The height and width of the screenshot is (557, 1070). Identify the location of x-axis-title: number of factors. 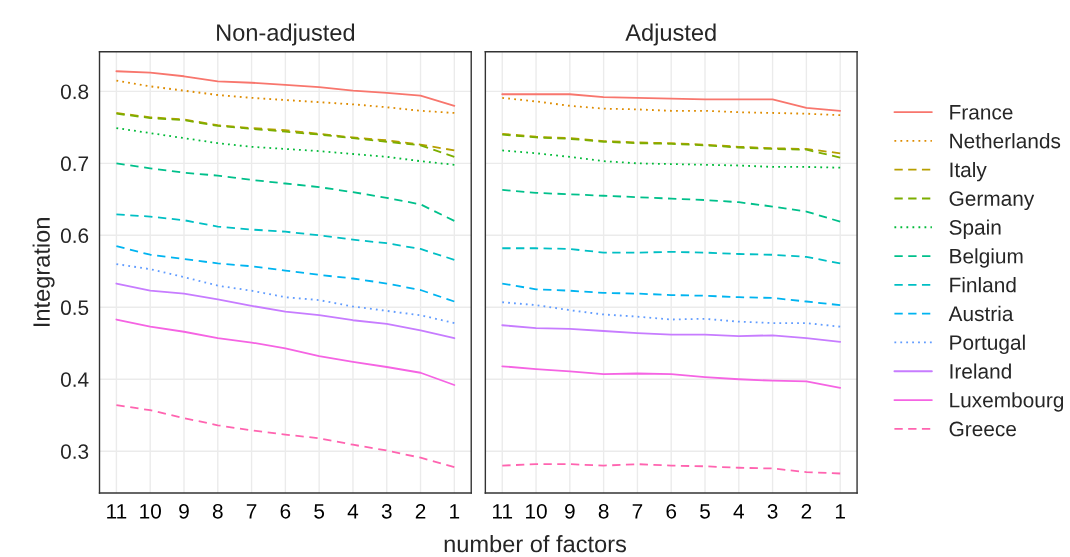
(535, 543).